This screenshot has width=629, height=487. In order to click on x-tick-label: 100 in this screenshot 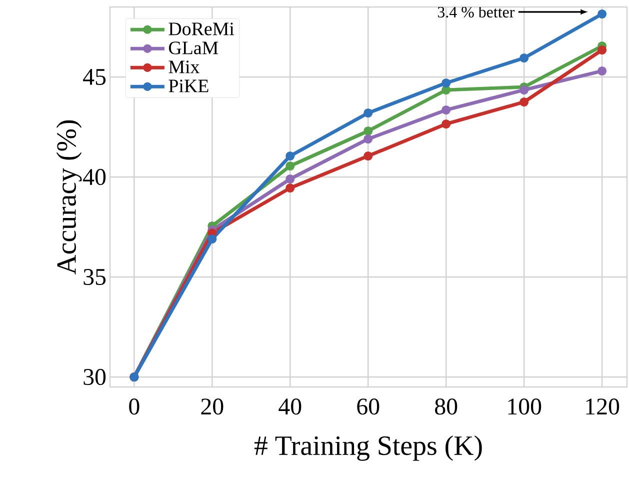, I will do `click(525, 406)`.